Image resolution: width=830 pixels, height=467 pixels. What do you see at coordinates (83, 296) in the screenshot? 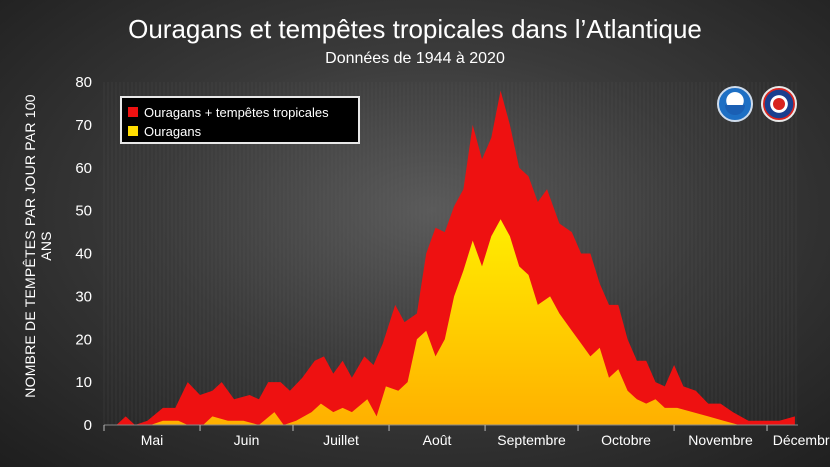
I see `y-tick-label: 30` at bounding box center [83, 296].